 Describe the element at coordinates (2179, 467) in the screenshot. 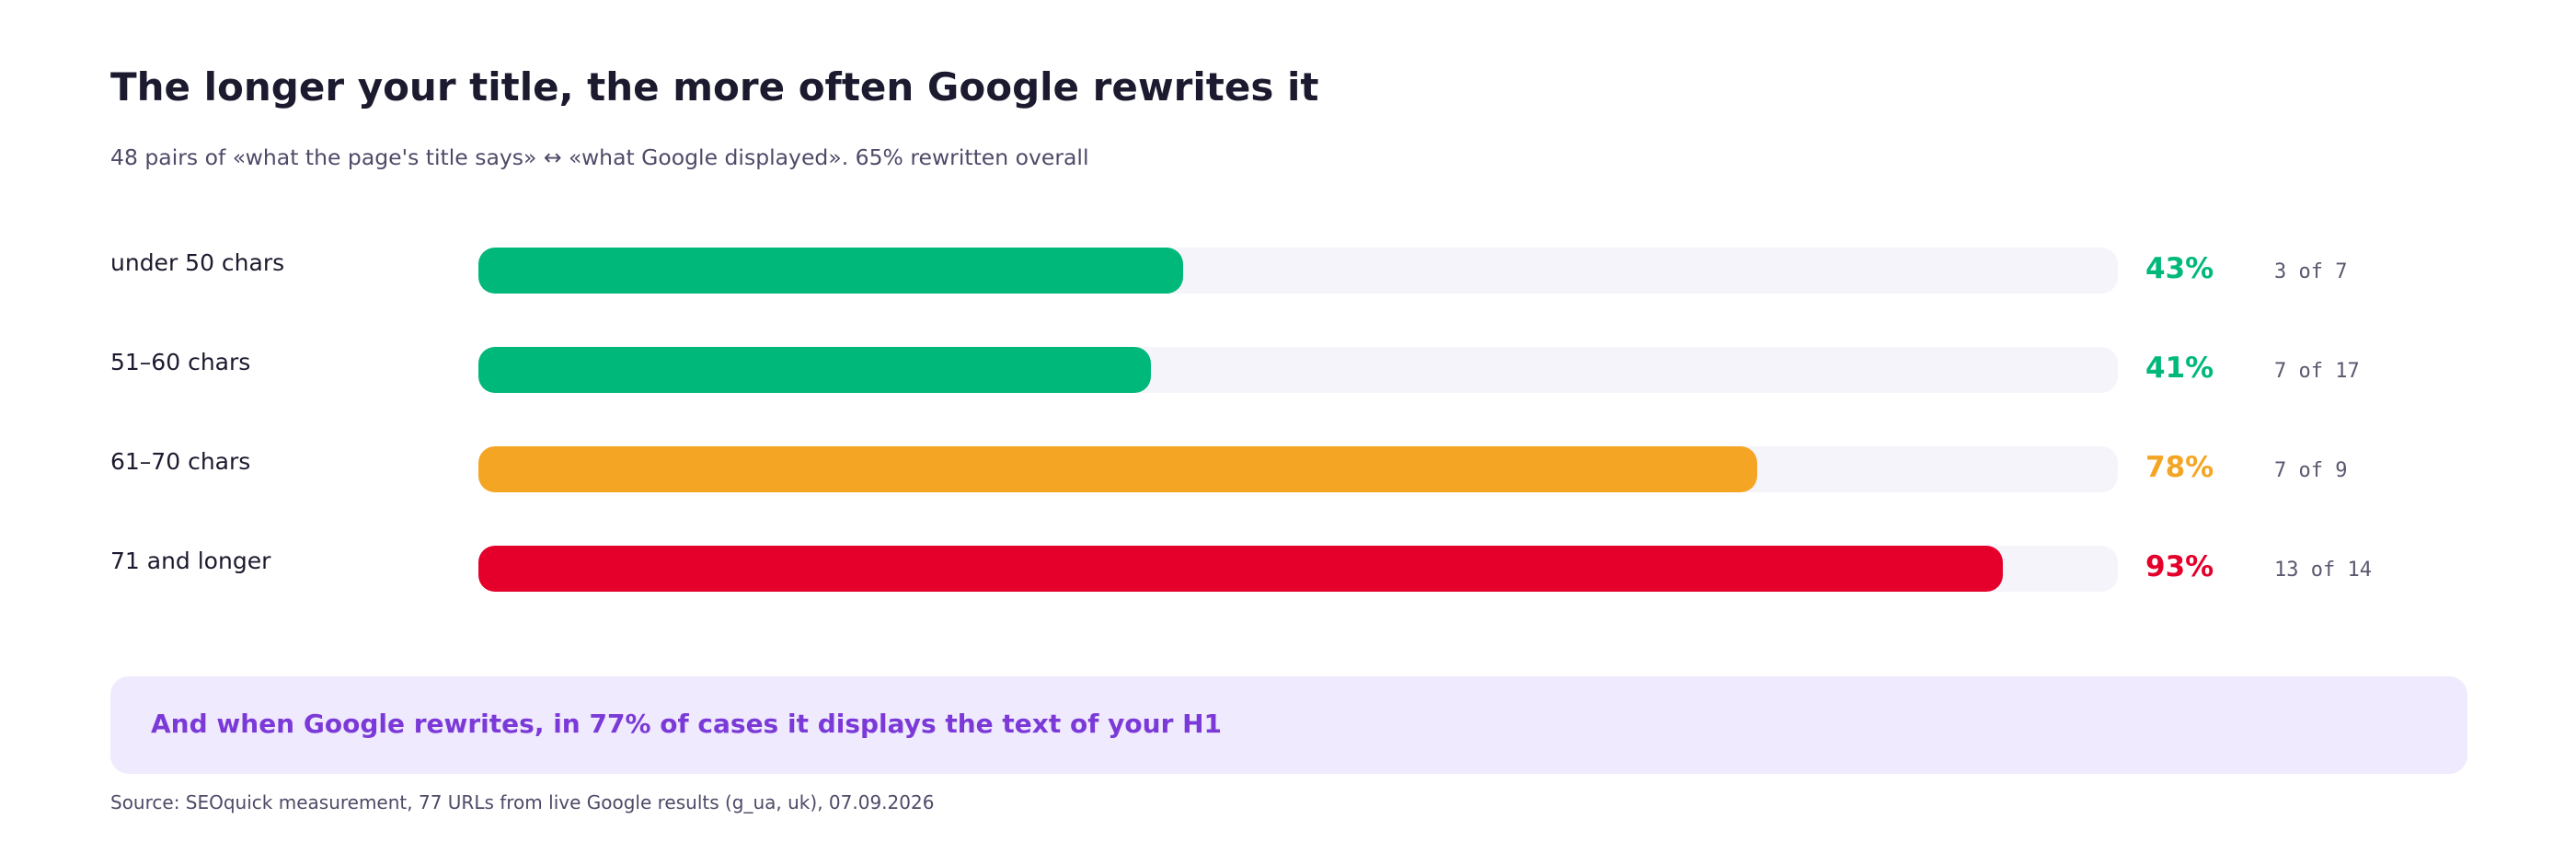

I see `bar-value-label: 78%` at that location.